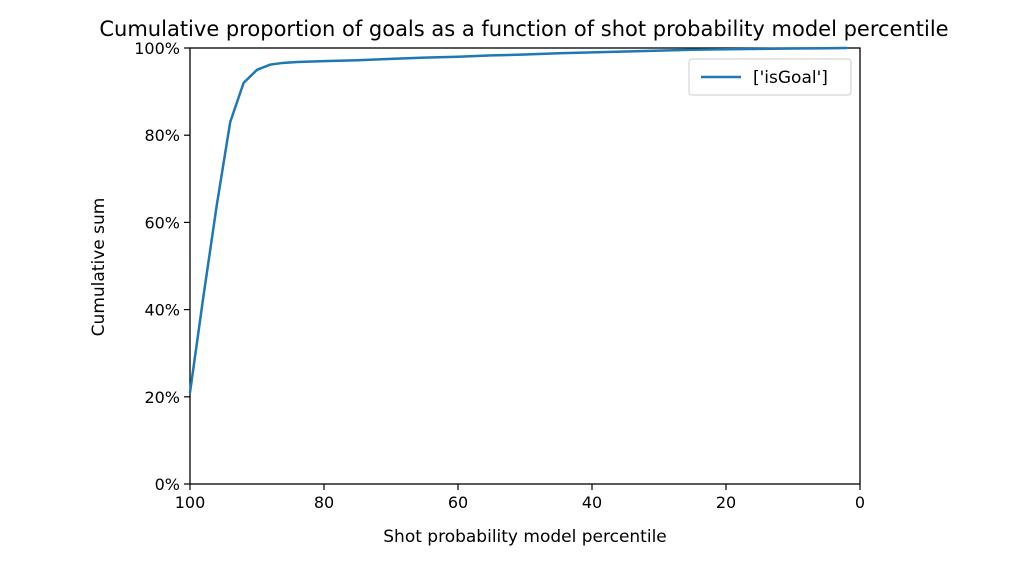 The width and height of the screenshot is (1026, 568). I want to click on x-tick-label: 20, so click(726, 502).